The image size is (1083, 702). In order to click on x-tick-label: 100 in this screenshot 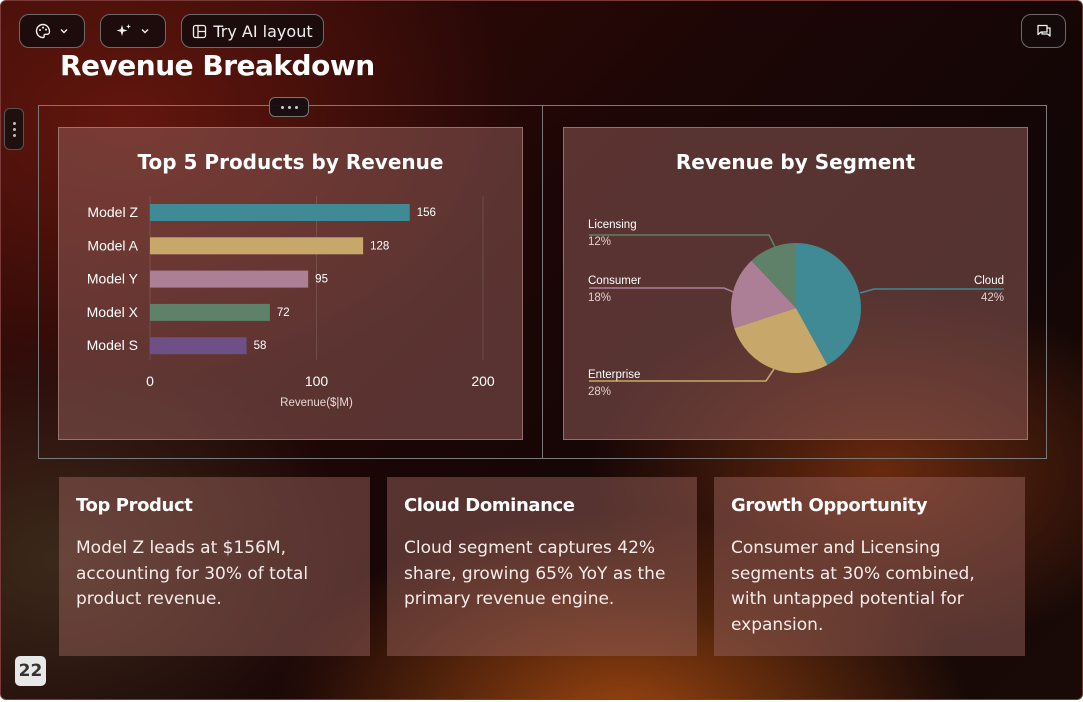, I will do `click(317, 381)`.